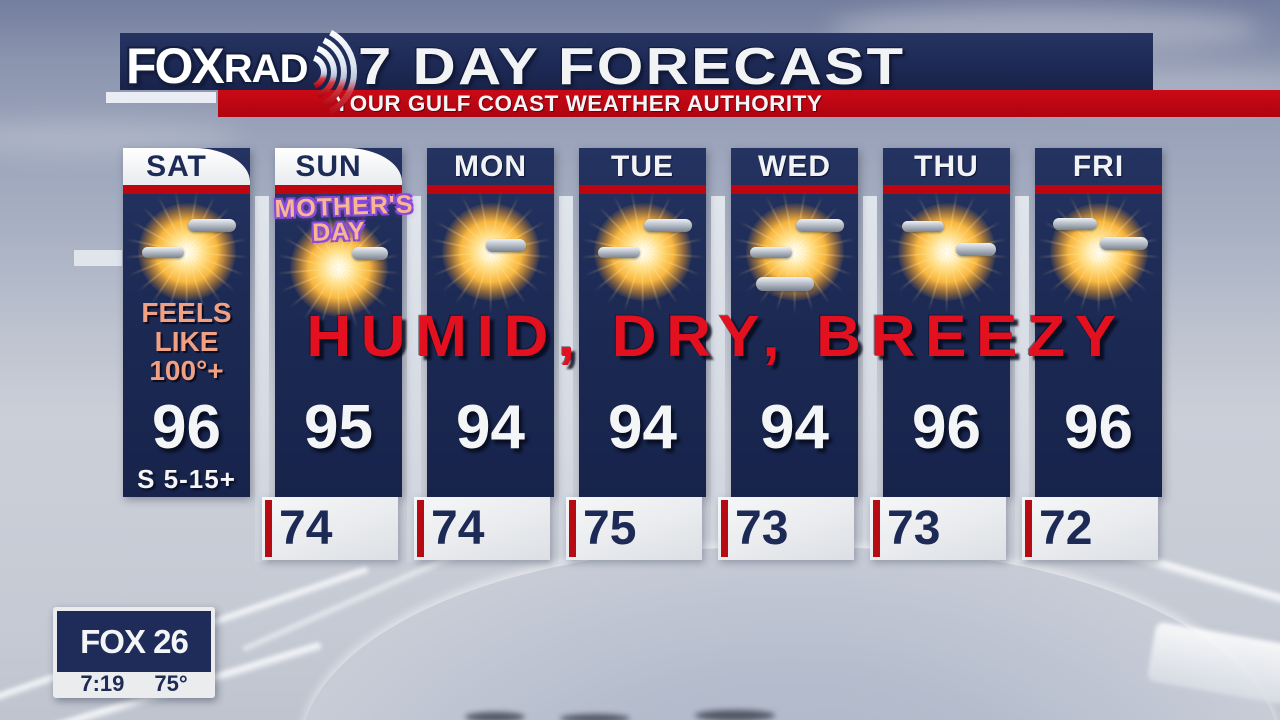  What do you see at coordinates (328, 166) in the screenshot?
I see `day-label: SUN` at bounding box center [328, 166].